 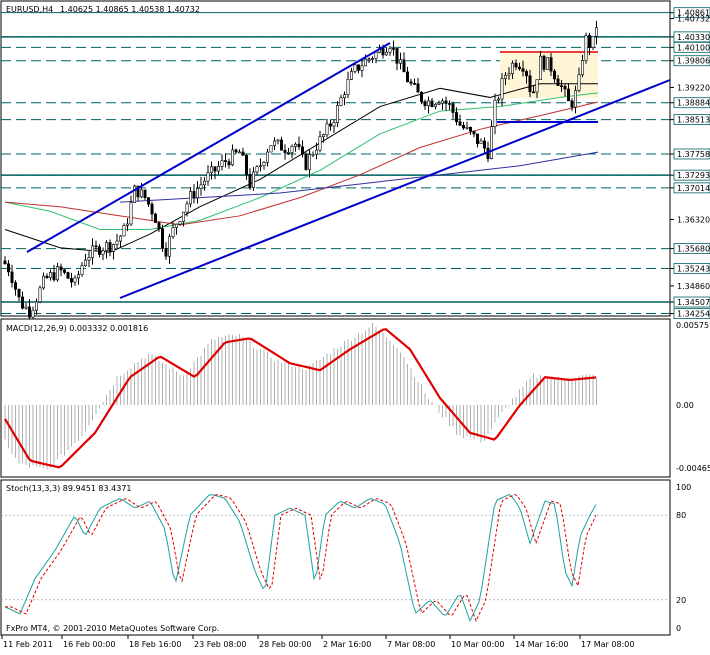 What do you see at coordinates (549, 75) in the screenshot?
I see `consolidation-box` at bounding box center [549, 75].